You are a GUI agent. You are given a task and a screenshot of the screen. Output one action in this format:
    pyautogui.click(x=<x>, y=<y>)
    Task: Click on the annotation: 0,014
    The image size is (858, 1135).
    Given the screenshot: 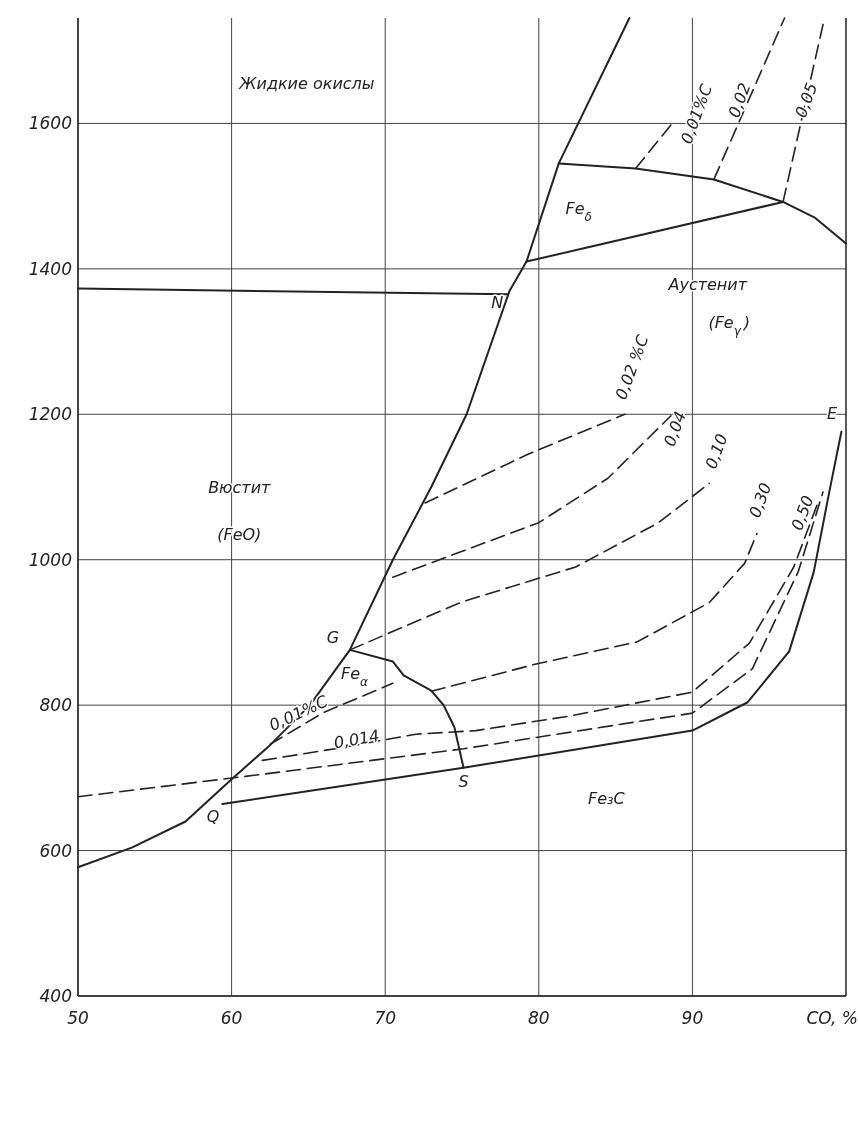 What is the action you would take?
    pyautogui.click(x=356, y=739)
    